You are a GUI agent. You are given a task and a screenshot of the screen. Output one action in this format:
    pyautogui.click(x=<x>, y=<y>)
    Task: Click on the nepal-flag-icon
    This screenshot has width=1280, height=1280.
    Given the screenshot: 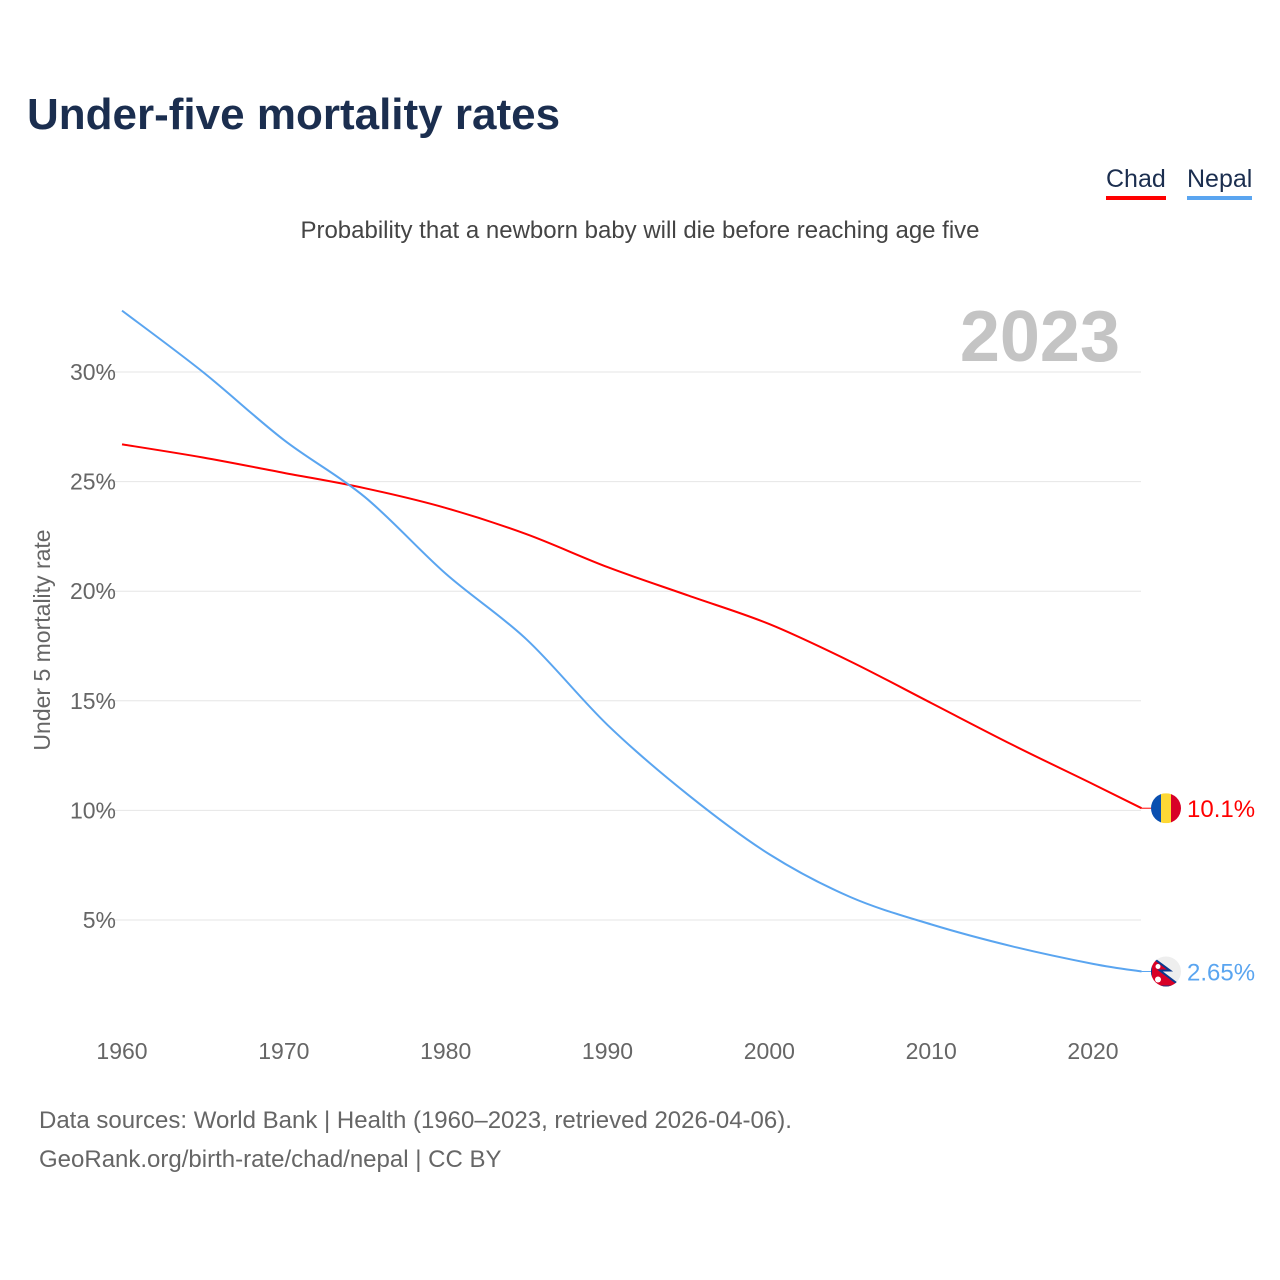 What is the action you would take?
    pyautogui.click(x=1166, y=971)
    